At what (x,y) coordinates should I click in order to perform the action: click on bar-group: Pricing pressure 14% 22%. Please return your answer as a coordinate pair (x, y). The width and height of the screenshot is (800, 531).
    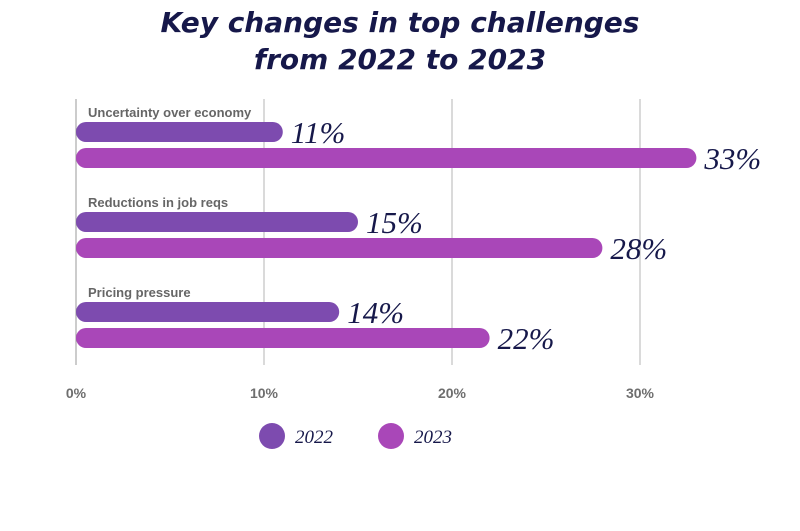
    Looking at the image, I should click on (315, 320).